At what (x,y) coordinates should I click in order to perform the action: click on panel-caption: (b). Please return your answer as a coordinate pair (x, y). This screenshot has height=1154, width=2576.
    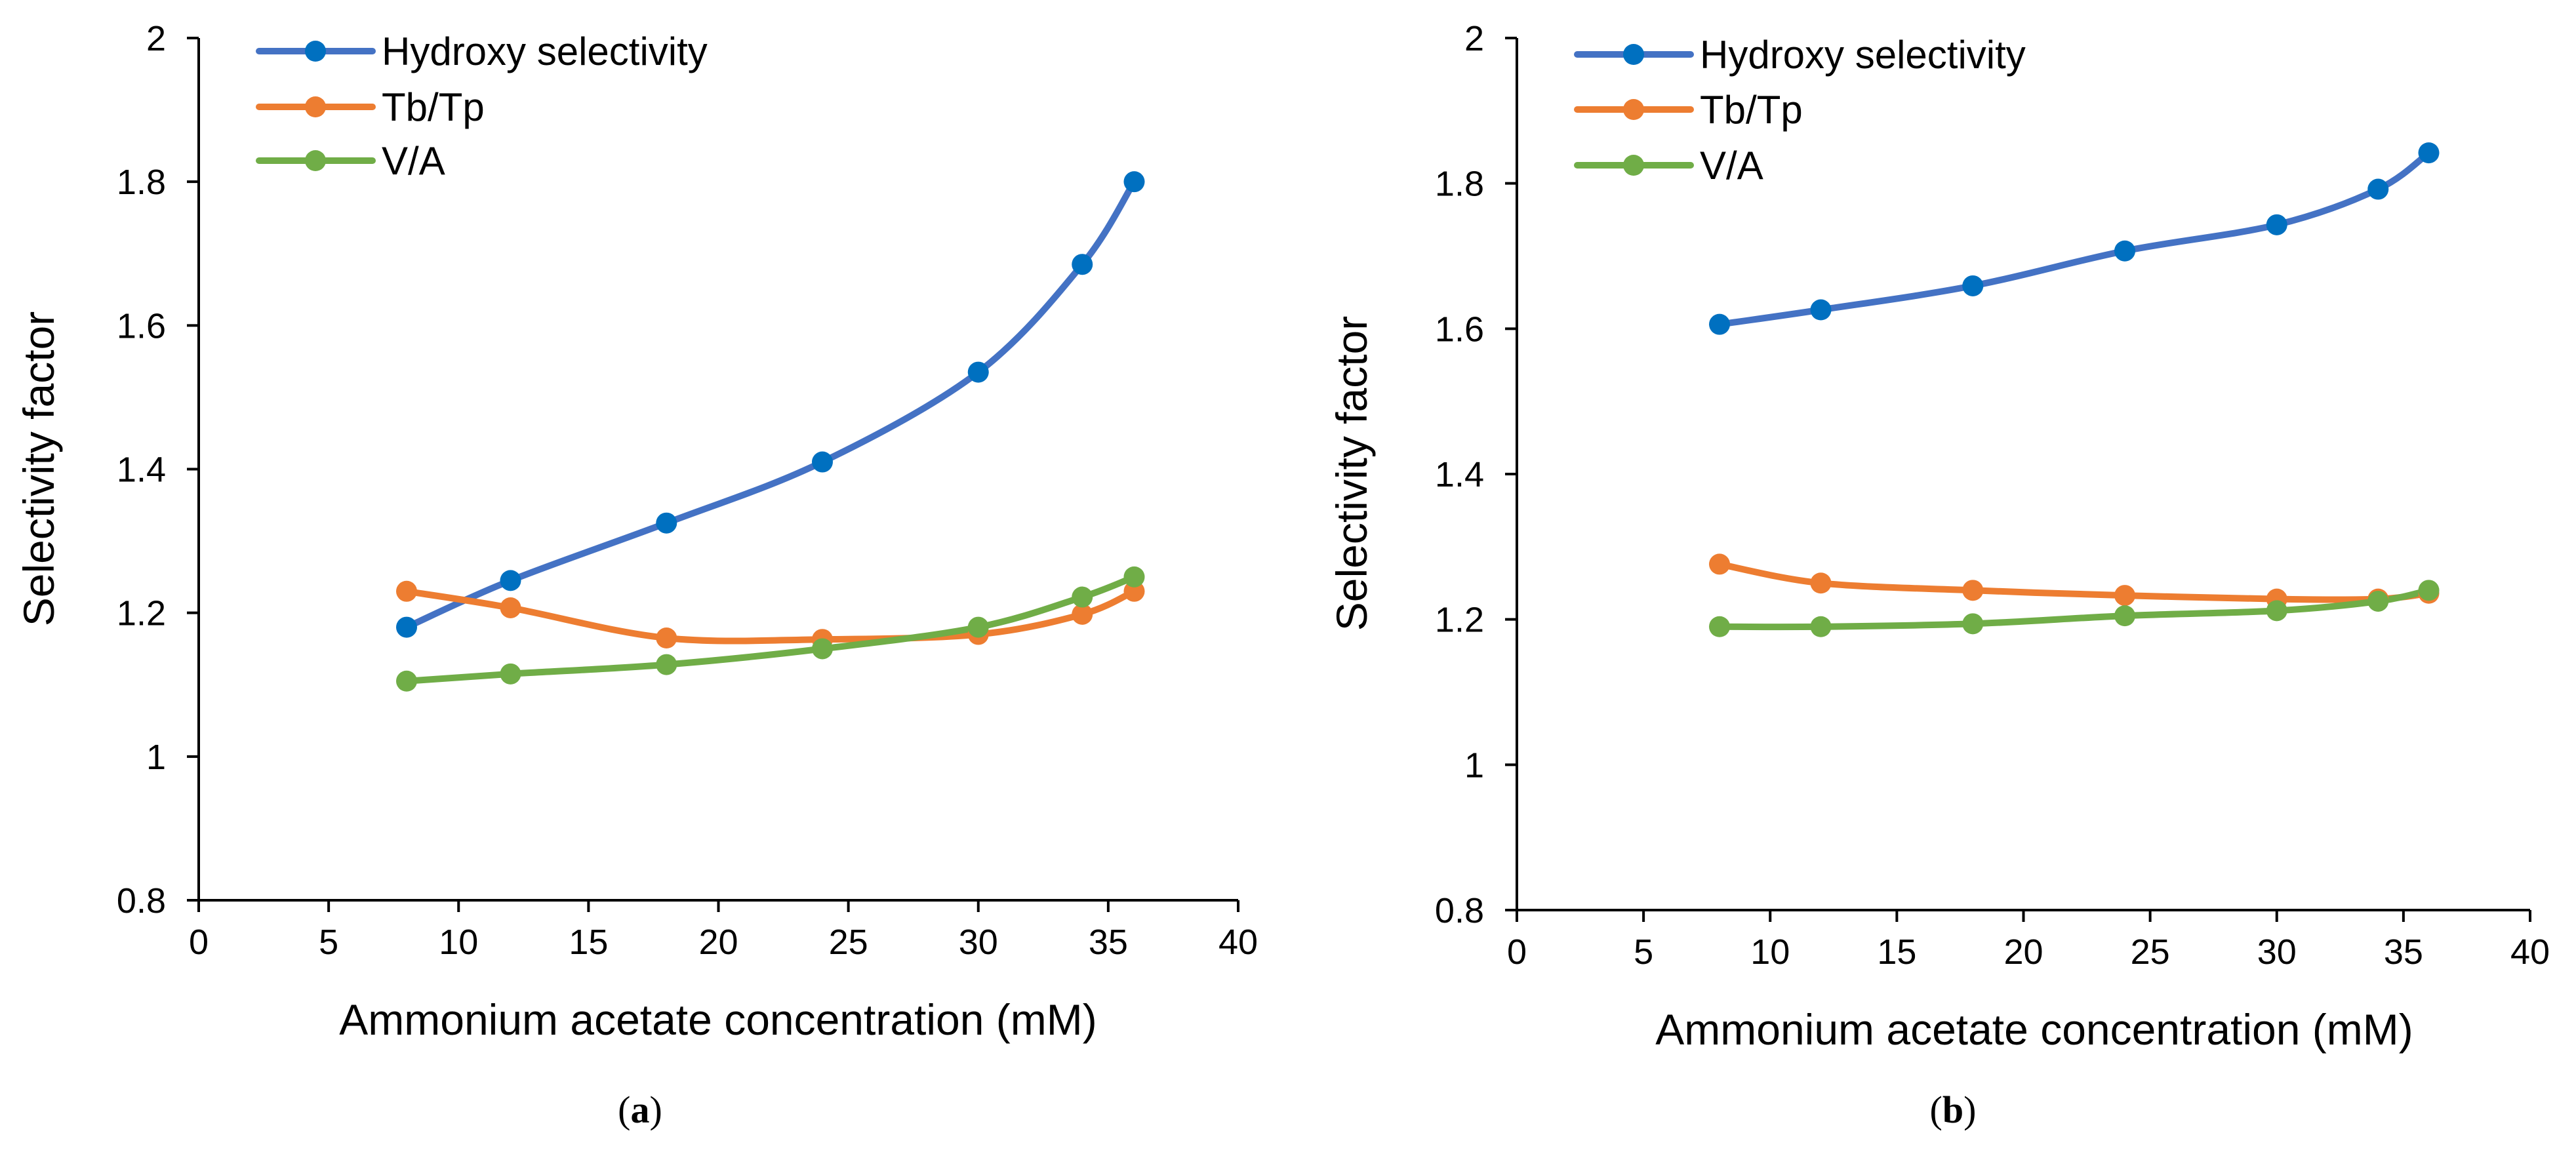
    Looking at the image, I should click on (1953, 1109).